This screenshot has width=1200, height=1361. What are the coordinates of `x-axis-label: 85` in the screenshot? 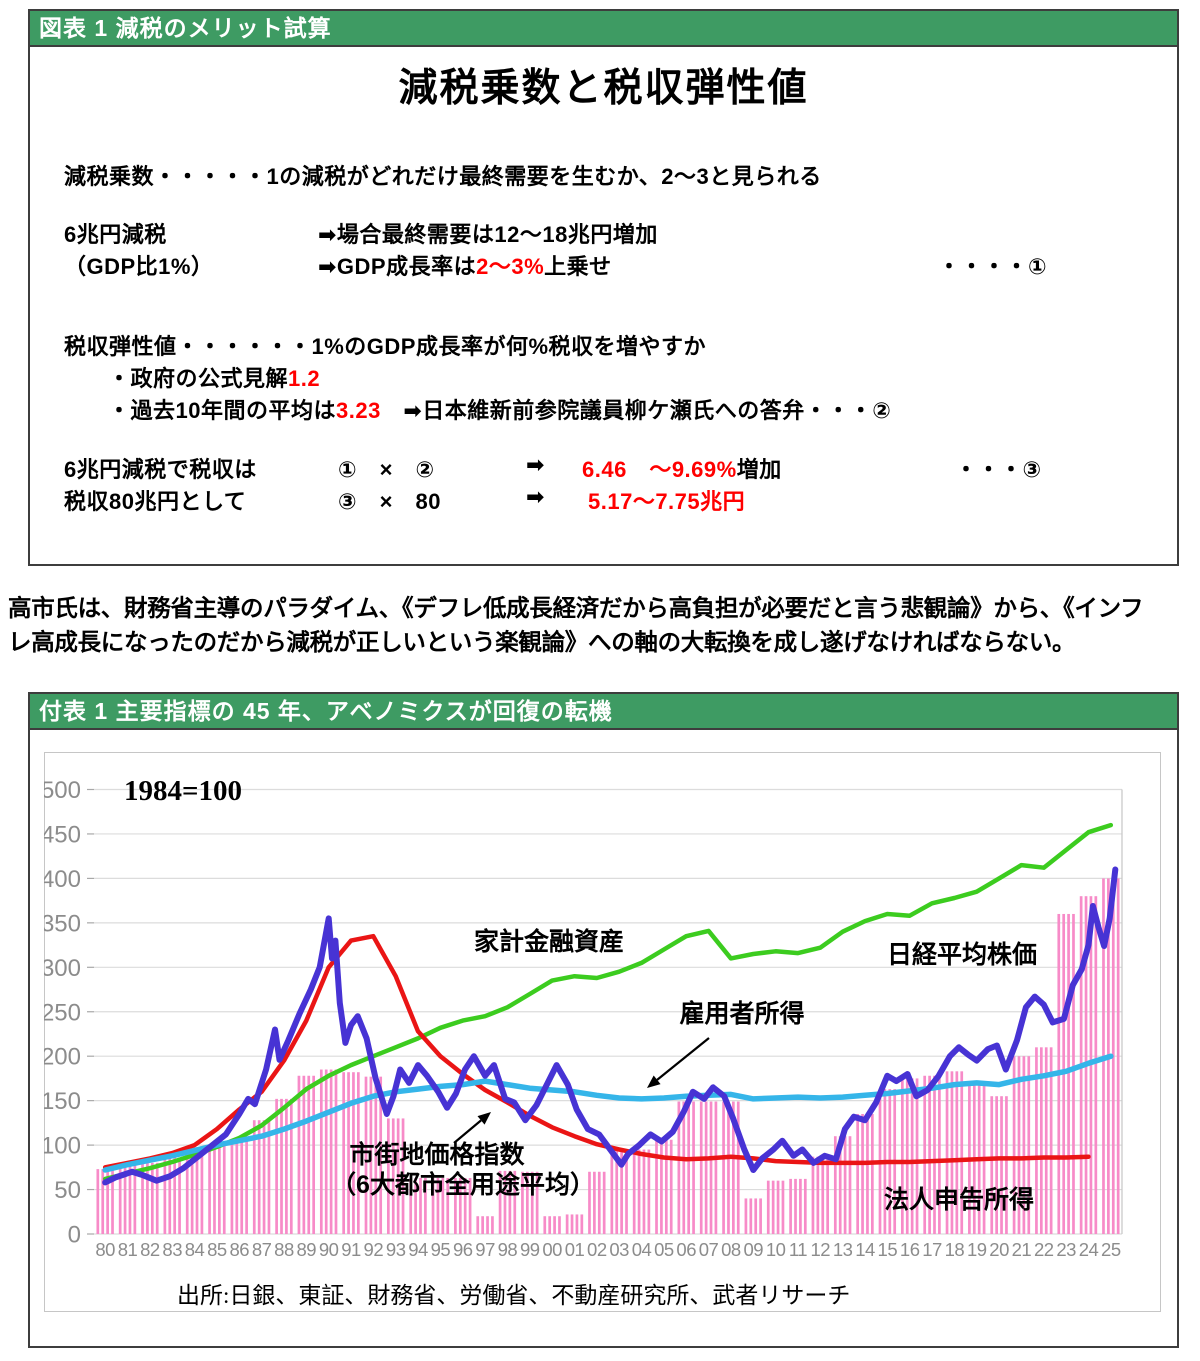 It's located at (217, 1249).